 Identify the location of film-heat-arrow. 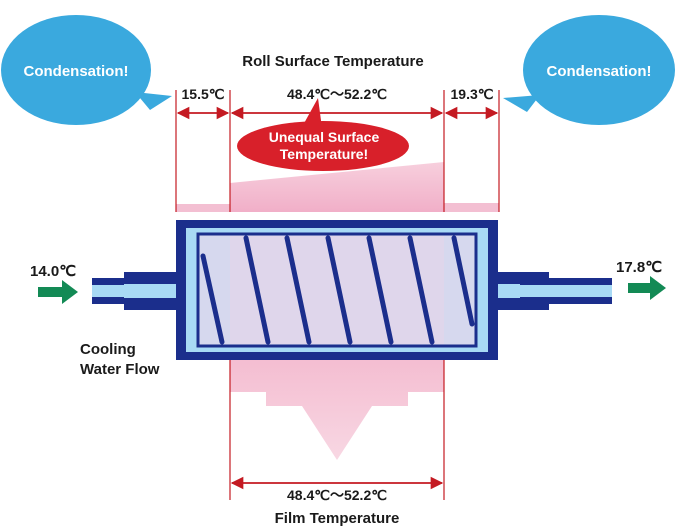
(337, 410).